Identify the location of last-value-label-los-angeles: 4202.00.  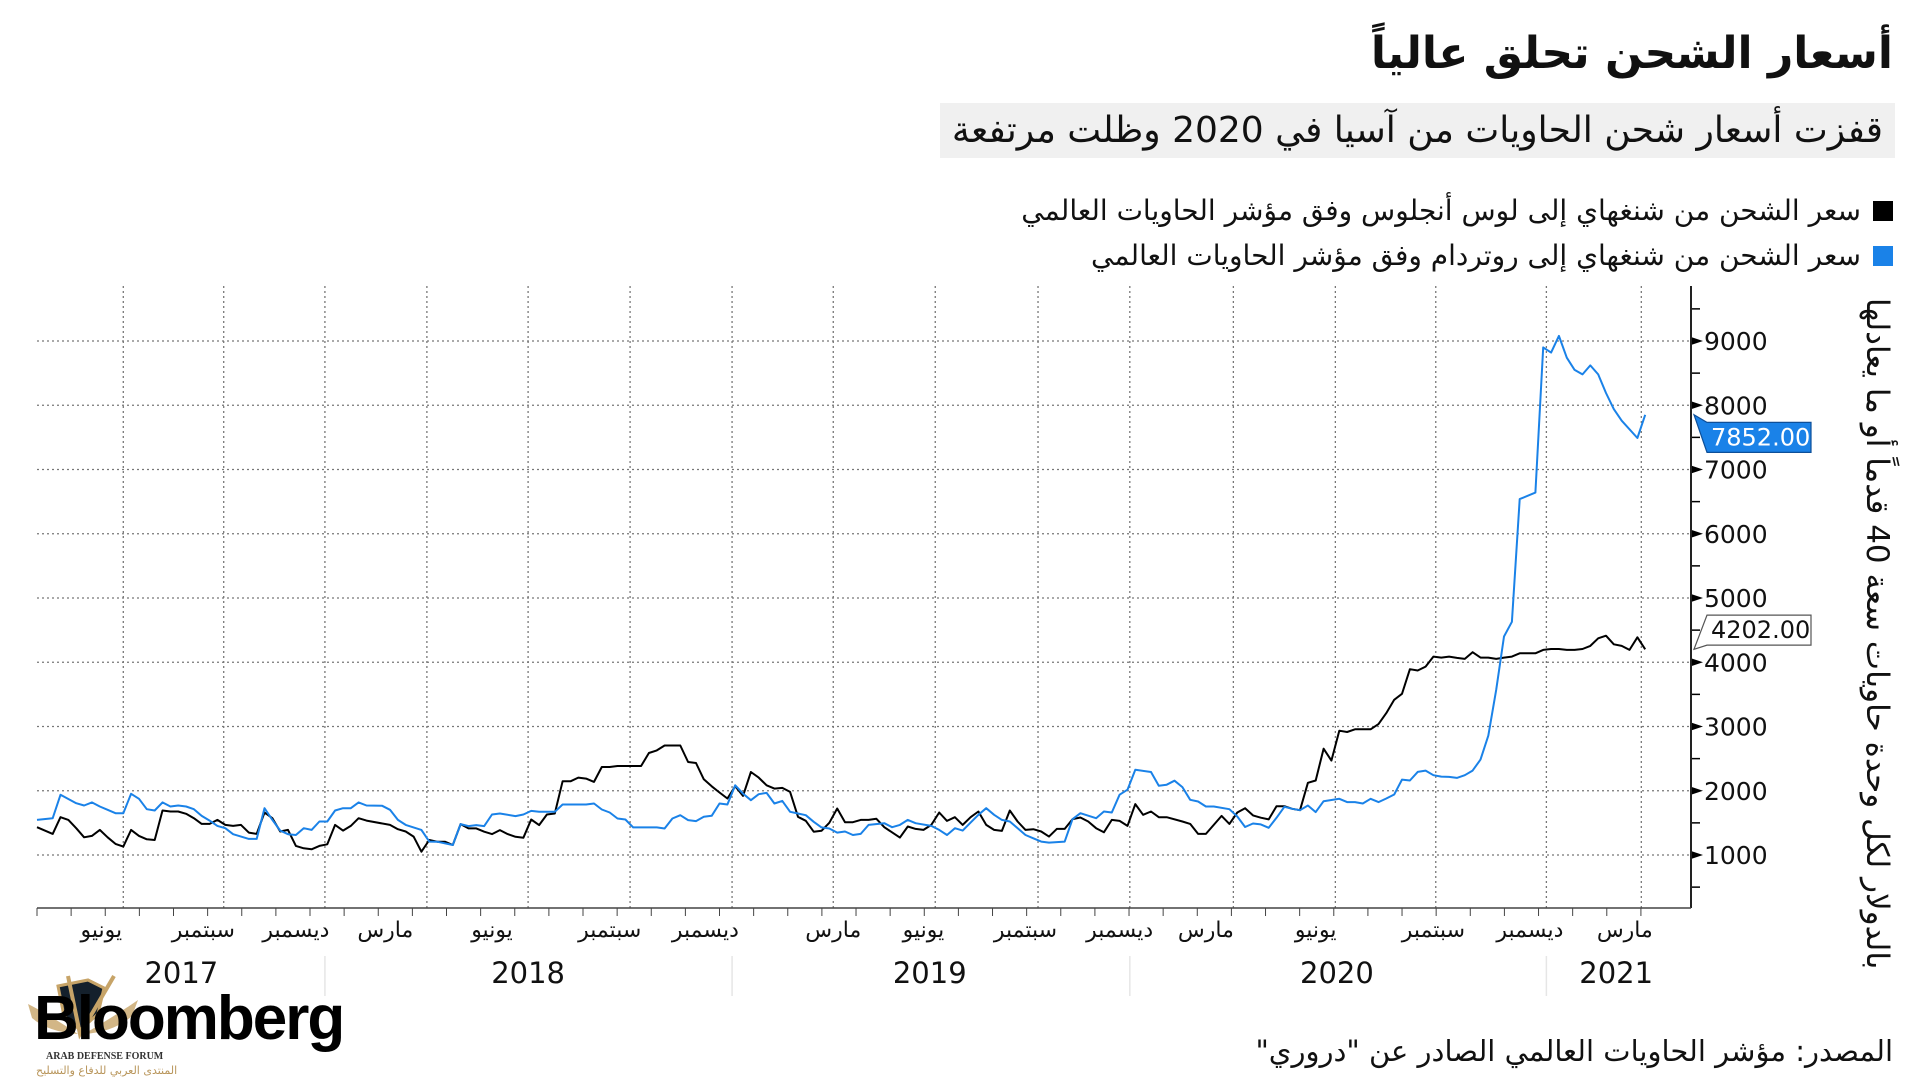
(1752, 632).